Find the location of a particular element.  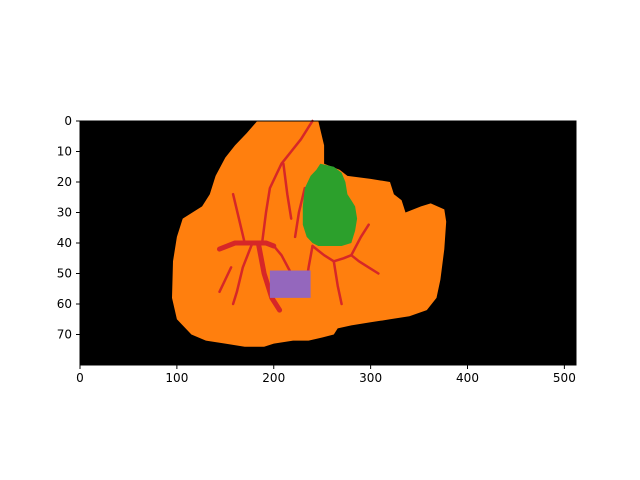

lesion-region is located at coordinates (290, 284).